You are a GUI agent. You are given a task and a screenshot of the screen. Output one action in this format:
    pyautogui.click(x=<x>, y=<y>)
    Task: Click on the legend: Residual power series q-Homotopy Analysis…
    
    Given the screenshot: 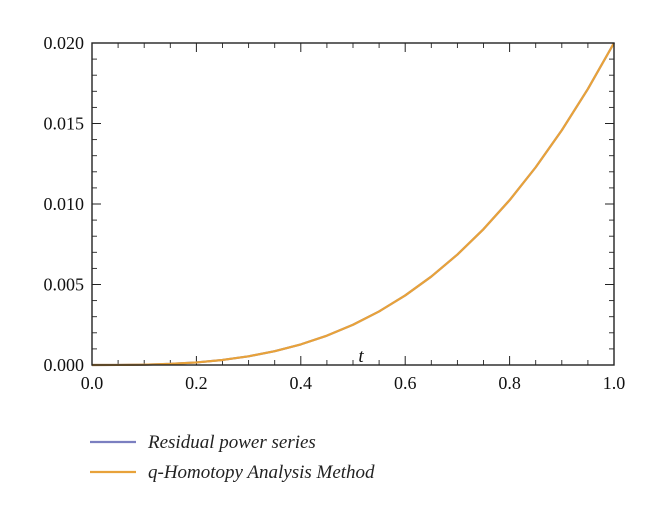 What is the action you would take?
    pyautogui.click(x=232, y=457)
    